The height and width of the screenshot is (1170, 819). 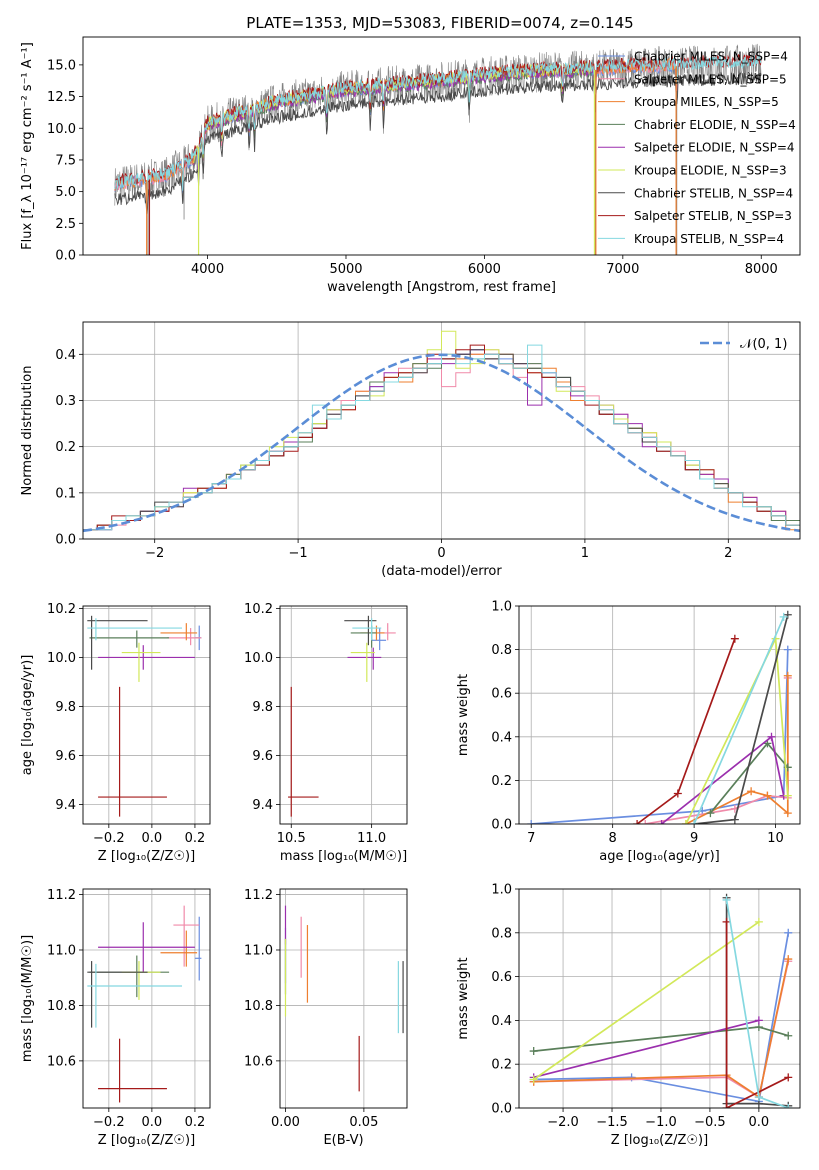 What do you see at coordinates (258, 609) in the screenshot?
I see `y-tick-label: 10.2` at bounding box center [258, 609].